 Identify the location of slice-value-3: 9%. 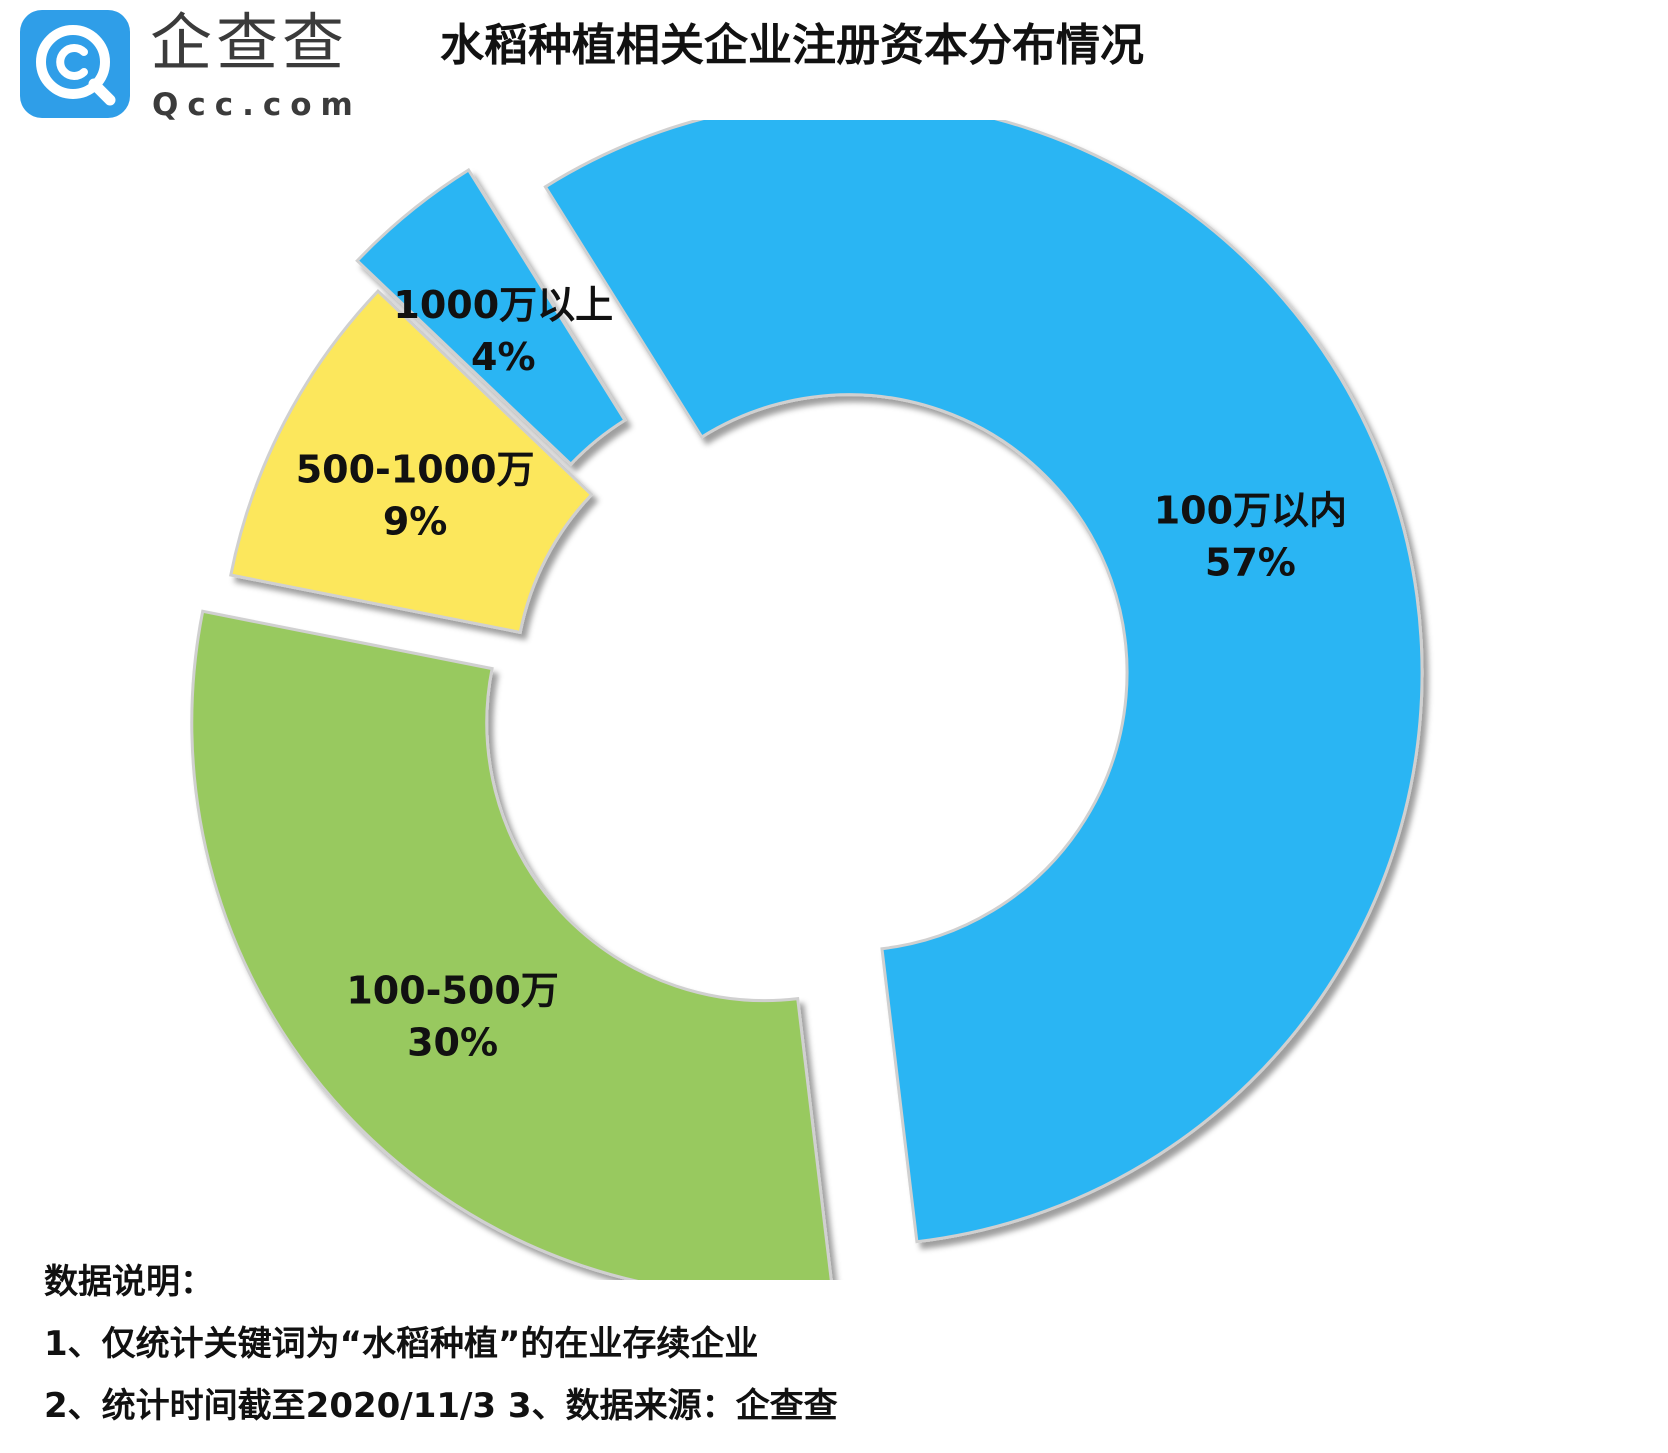
(415, 522).